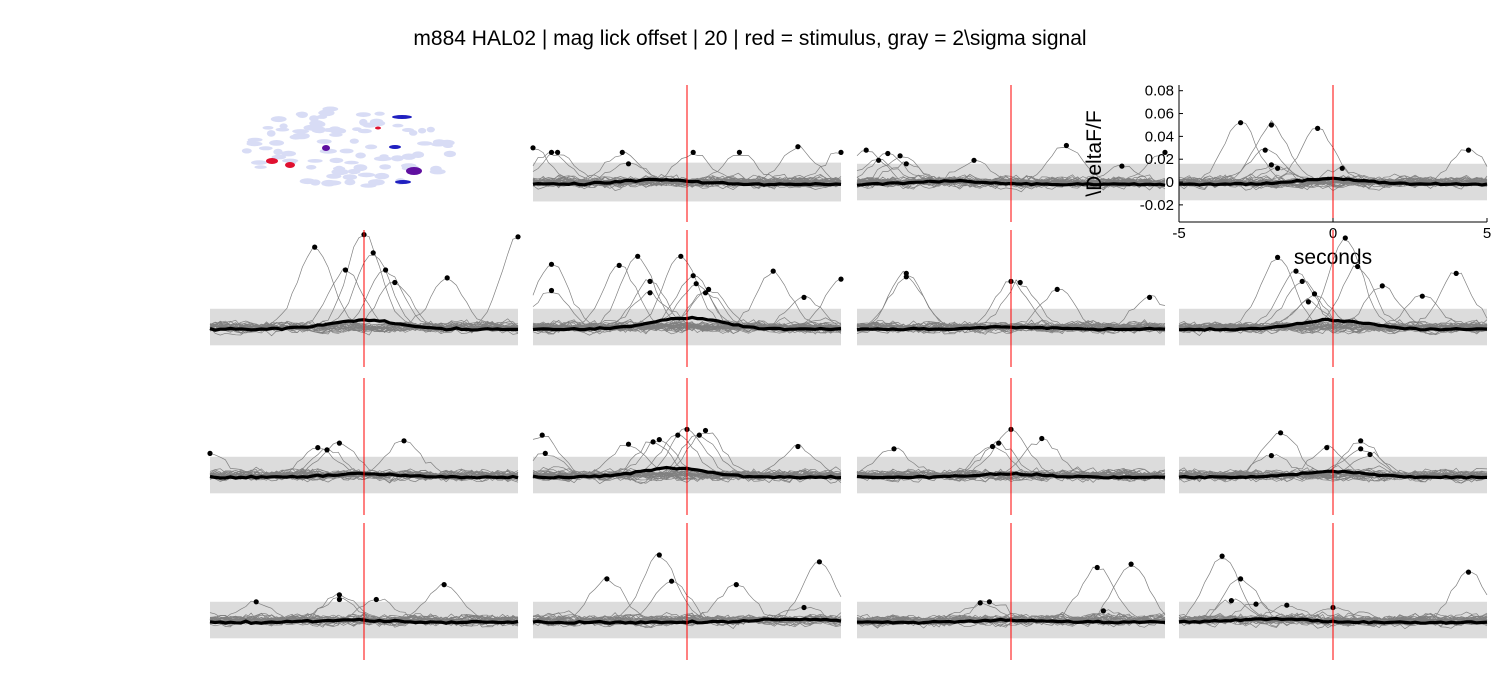  What do you see at coordinates (1159, 114) in the screenshot?
I see `y-tick-label: 0.06` at bounding box center [1159, 114].